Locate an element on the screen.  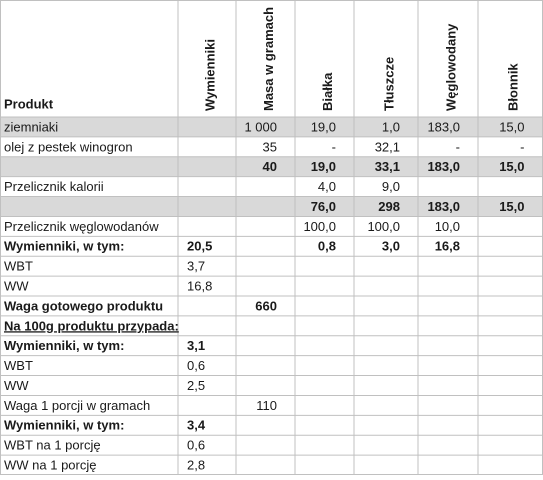
cell: Przelicznik węglowodanów is located at coordinates (81, 226).